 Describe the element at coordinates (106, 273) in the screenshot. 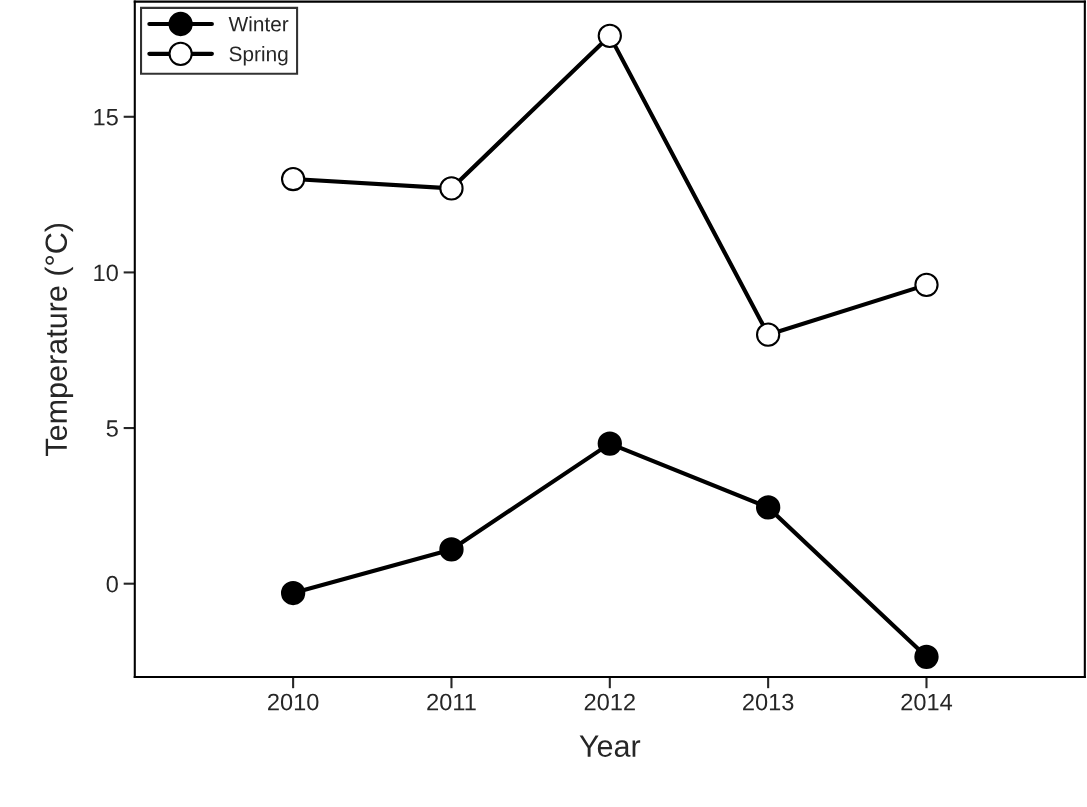

I see `y-tick-label: 10` at that location.